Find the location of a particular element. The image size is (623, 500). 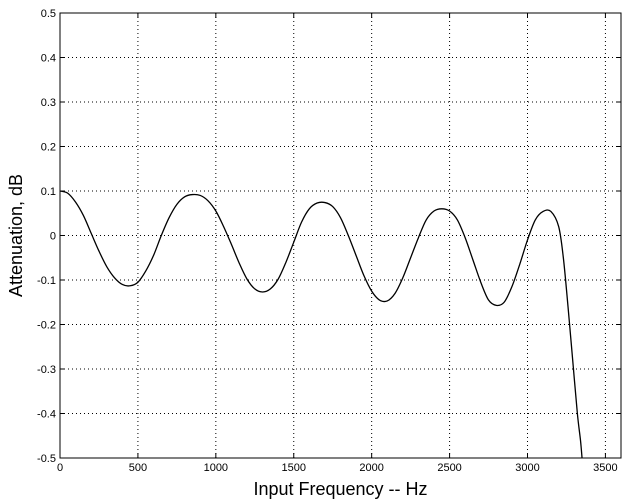

y-tick-label: 0.2 is located at coordinates (48, 148).